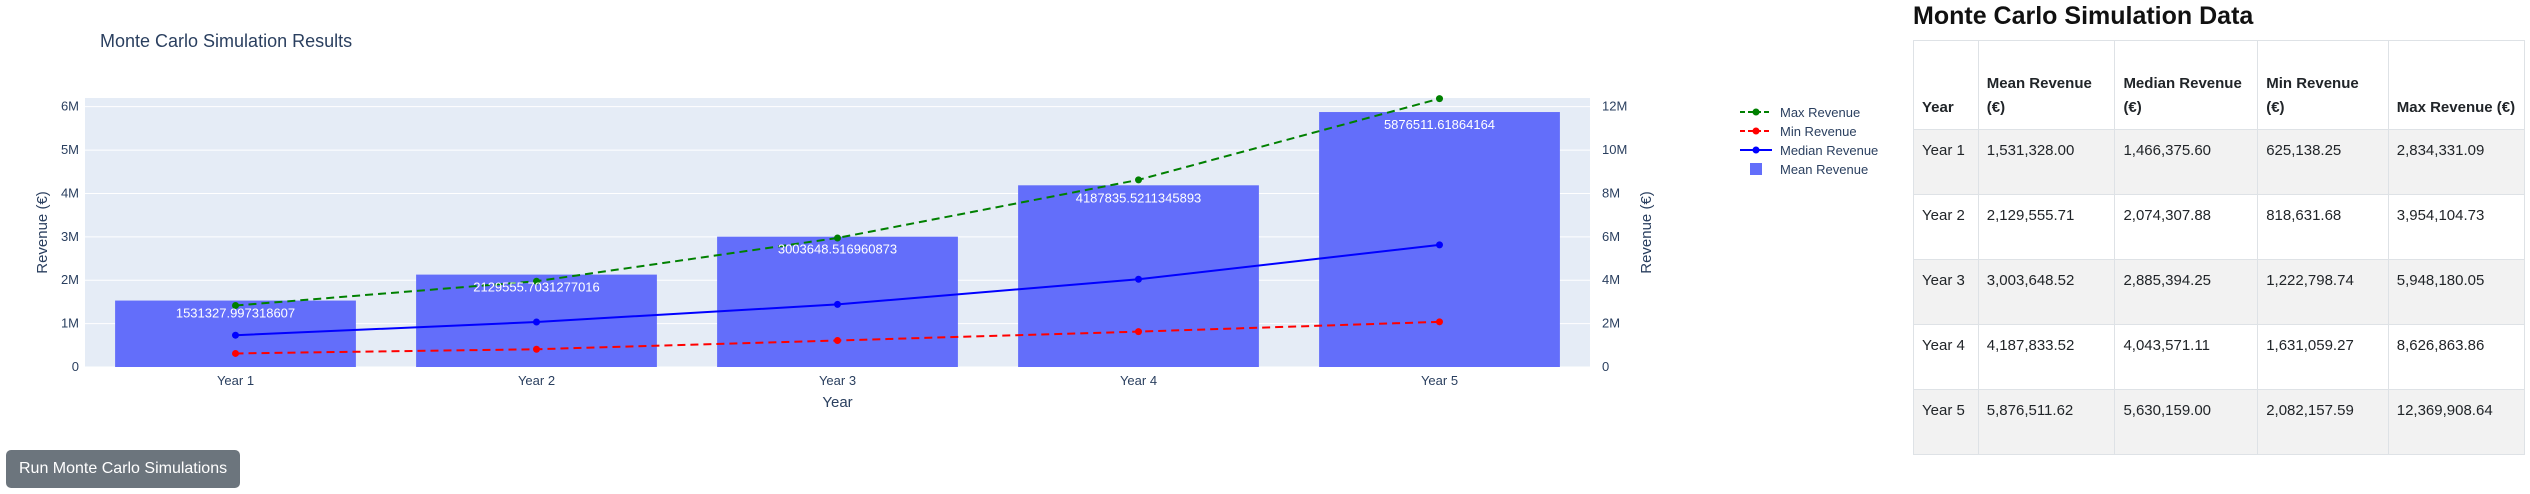  What do you see at coordinates (2046, 292) in the screenshot?
I see `table-cell: 3,003,648.52` at bounding box center [2046, 292].